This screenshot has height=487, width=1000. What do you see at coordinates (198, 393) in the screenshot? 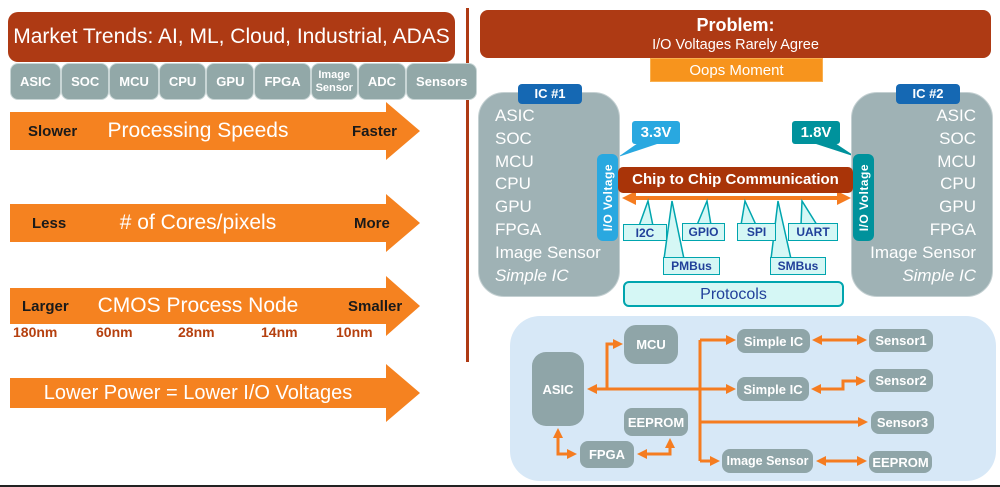
I see `conclusion-arrow-label: Lower Power = Lower I/O Voltages` at bounding box center [198, 393].